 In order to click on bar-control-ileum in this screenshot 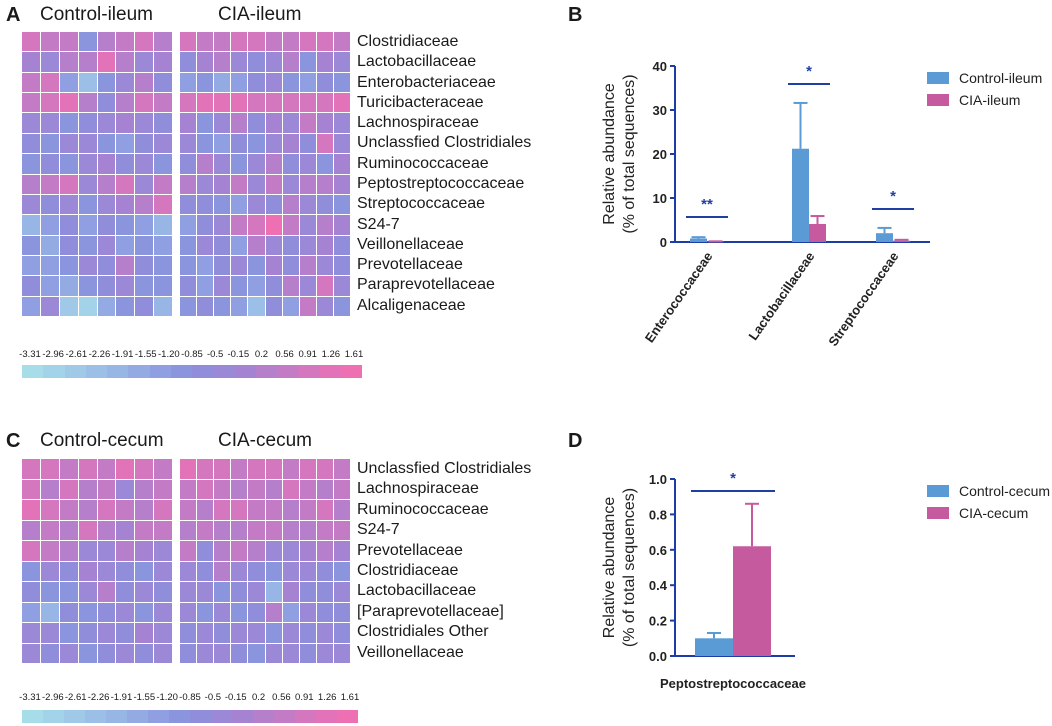, I will do `click(698, 240)`.